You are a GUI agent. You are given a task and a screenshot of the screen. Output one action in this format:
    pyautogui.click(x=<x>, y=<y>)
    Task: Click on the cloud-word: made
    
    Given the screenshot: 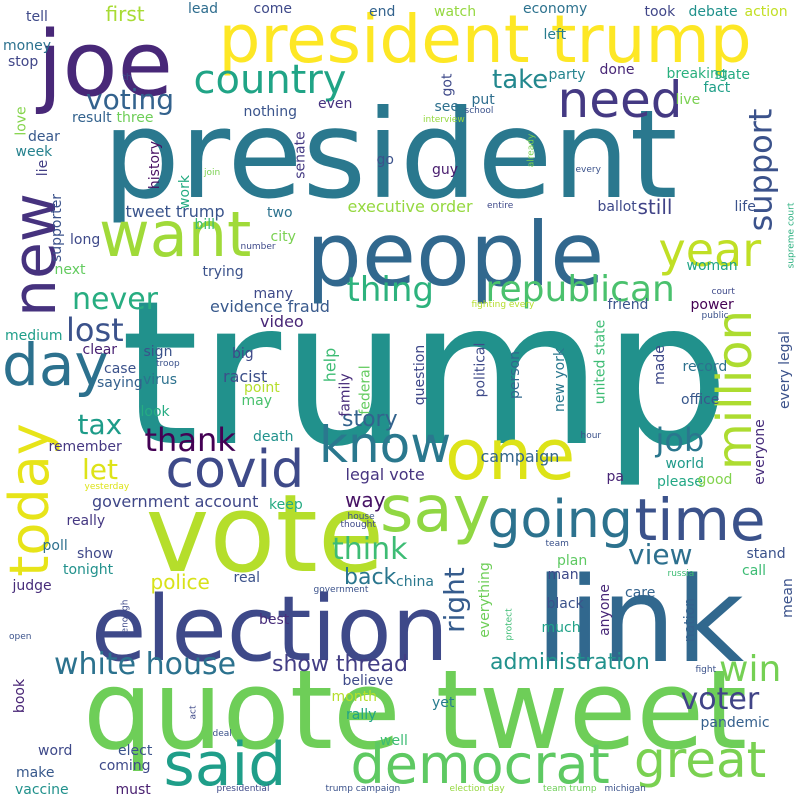 What is the action you would take?
    pyautogui.click(x=659, y=365)
    